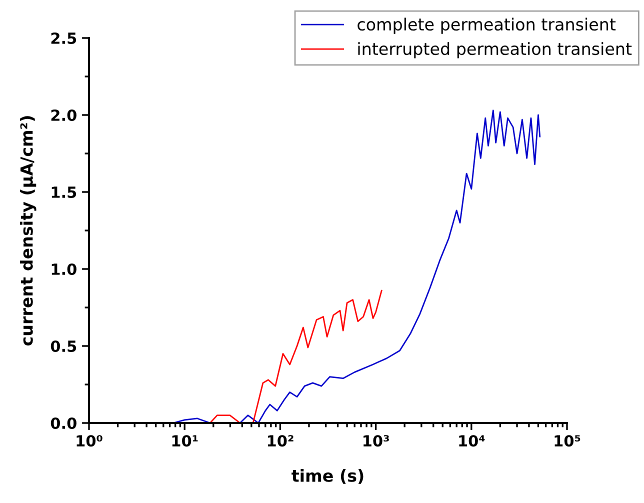  What do you see at coordinates (281, 441) in the screenshot?
I see `x-tick-label: 10²` at bounding box center [281, 441].